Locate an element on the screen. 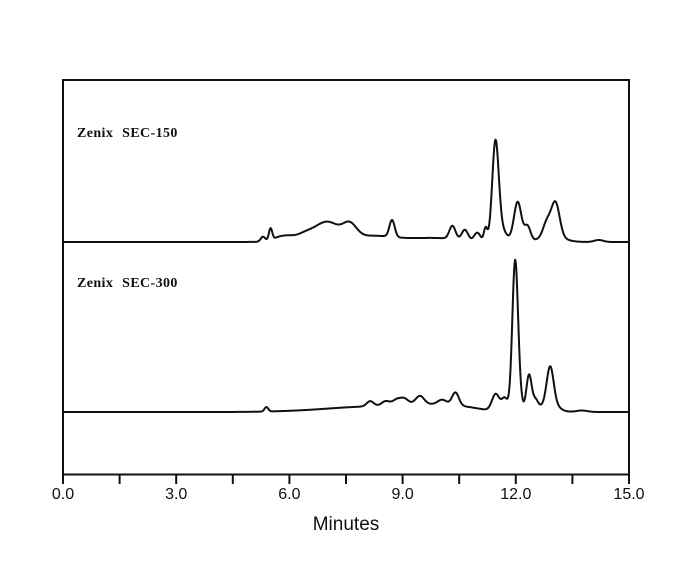  x-axis-tick-label: 15.0 is located at coordinates (628, 494).